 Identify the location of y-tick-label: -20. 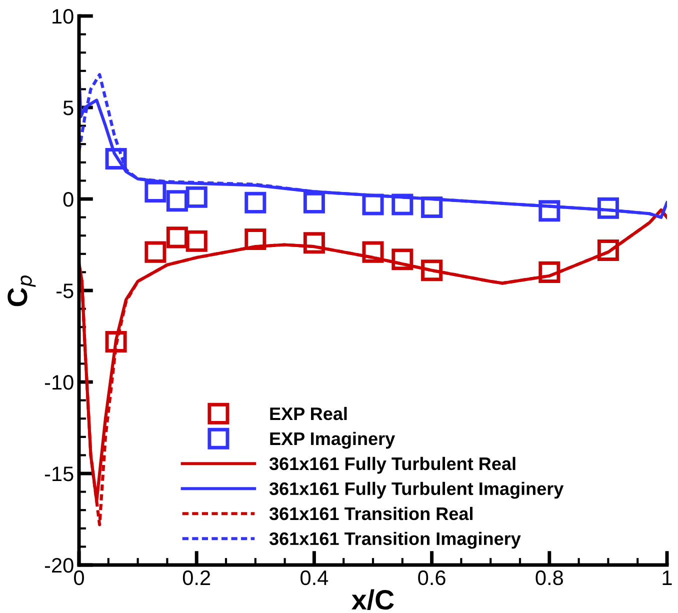
(59, 565).